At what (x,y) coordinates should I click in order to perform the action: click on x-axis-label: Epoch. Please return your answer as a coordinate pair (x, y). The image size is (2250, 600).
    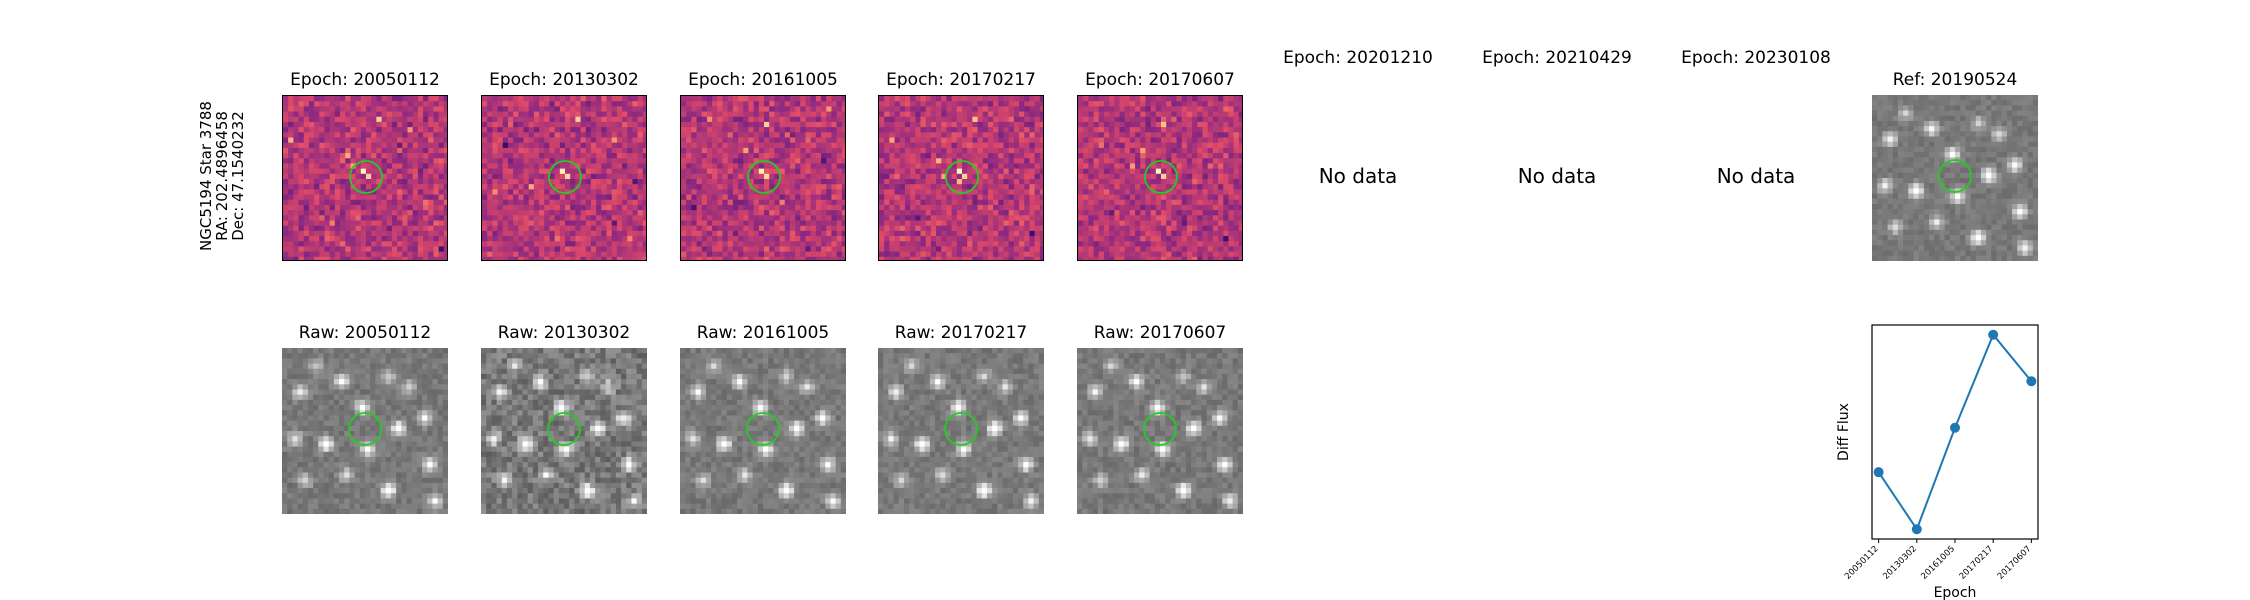
    Looking at the image, I should click on (1955, 592).